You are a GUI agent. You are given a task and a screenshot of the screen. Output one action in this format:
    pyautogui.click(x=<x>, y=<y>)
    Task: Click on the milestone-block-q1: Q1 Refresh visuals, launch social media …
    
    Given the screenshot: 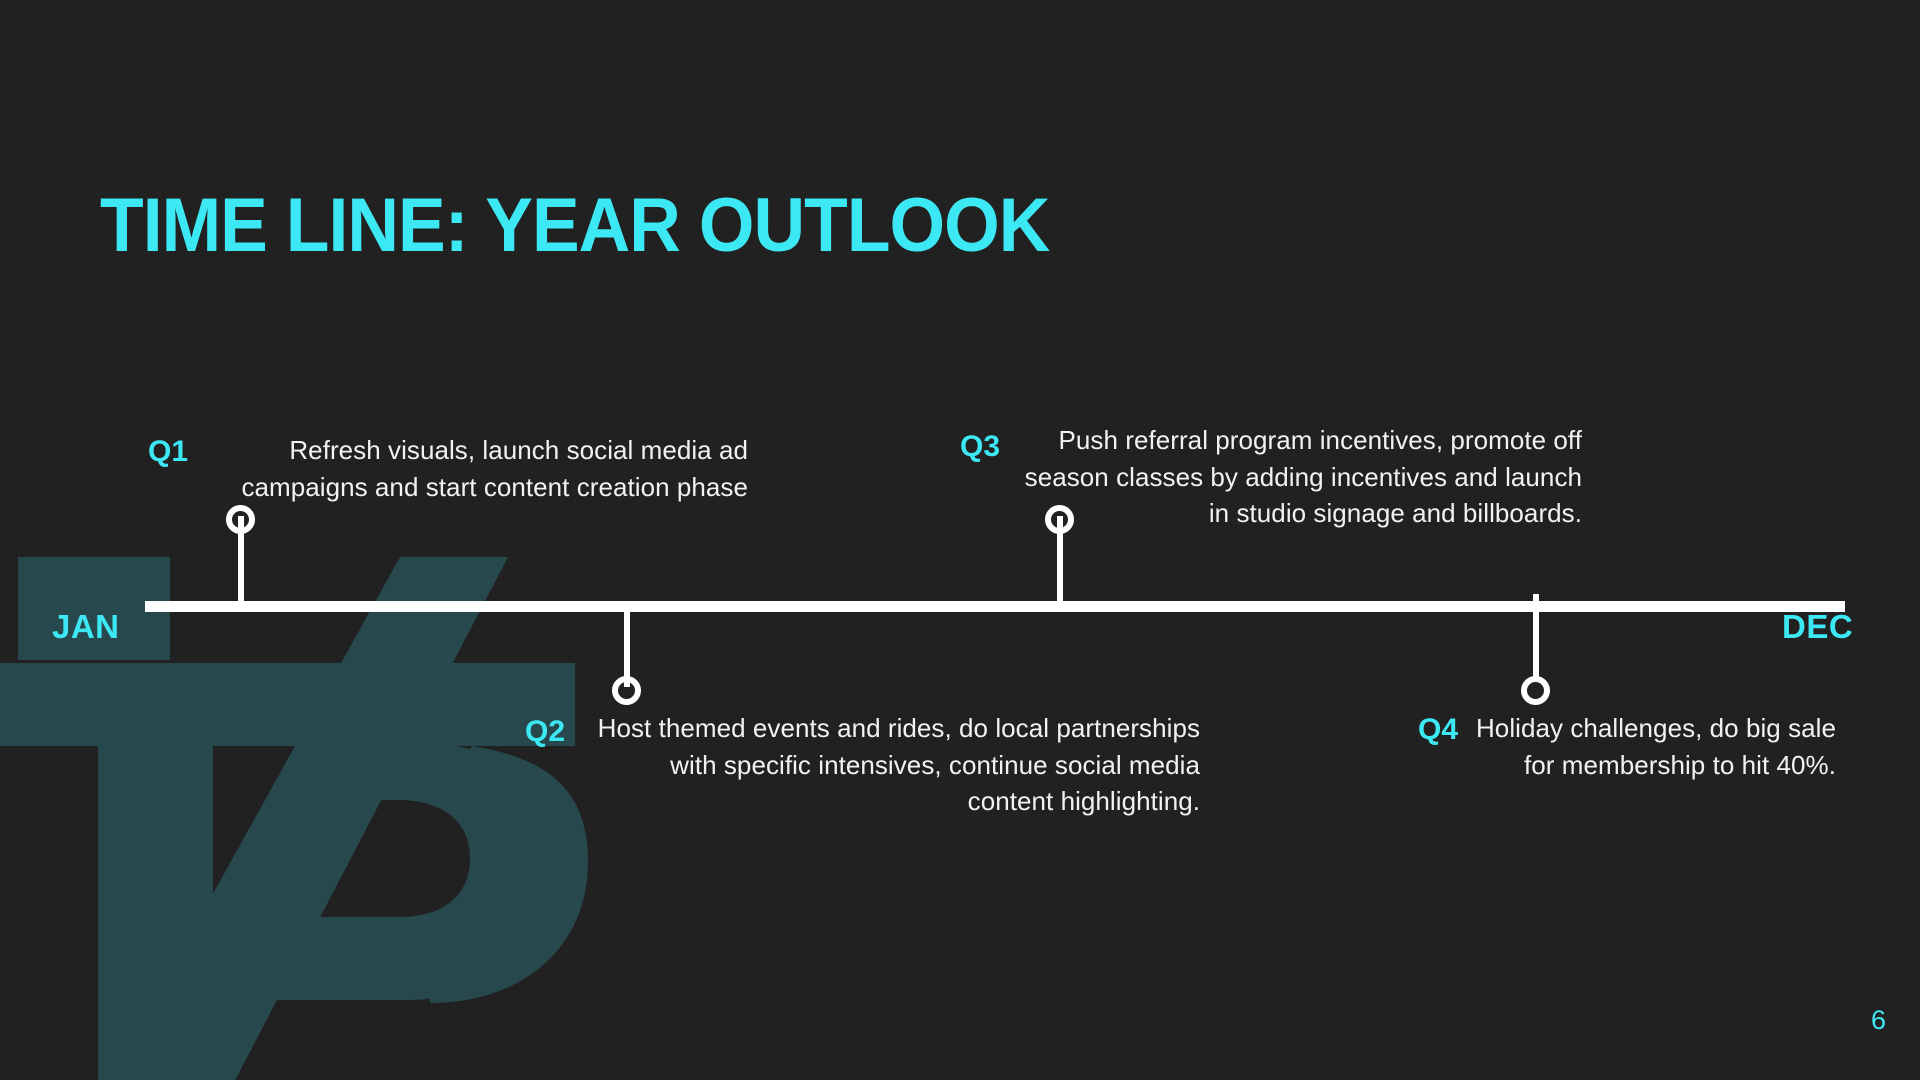 What is the action you would take?
    pyautogui.click(x=448, y=468)
    